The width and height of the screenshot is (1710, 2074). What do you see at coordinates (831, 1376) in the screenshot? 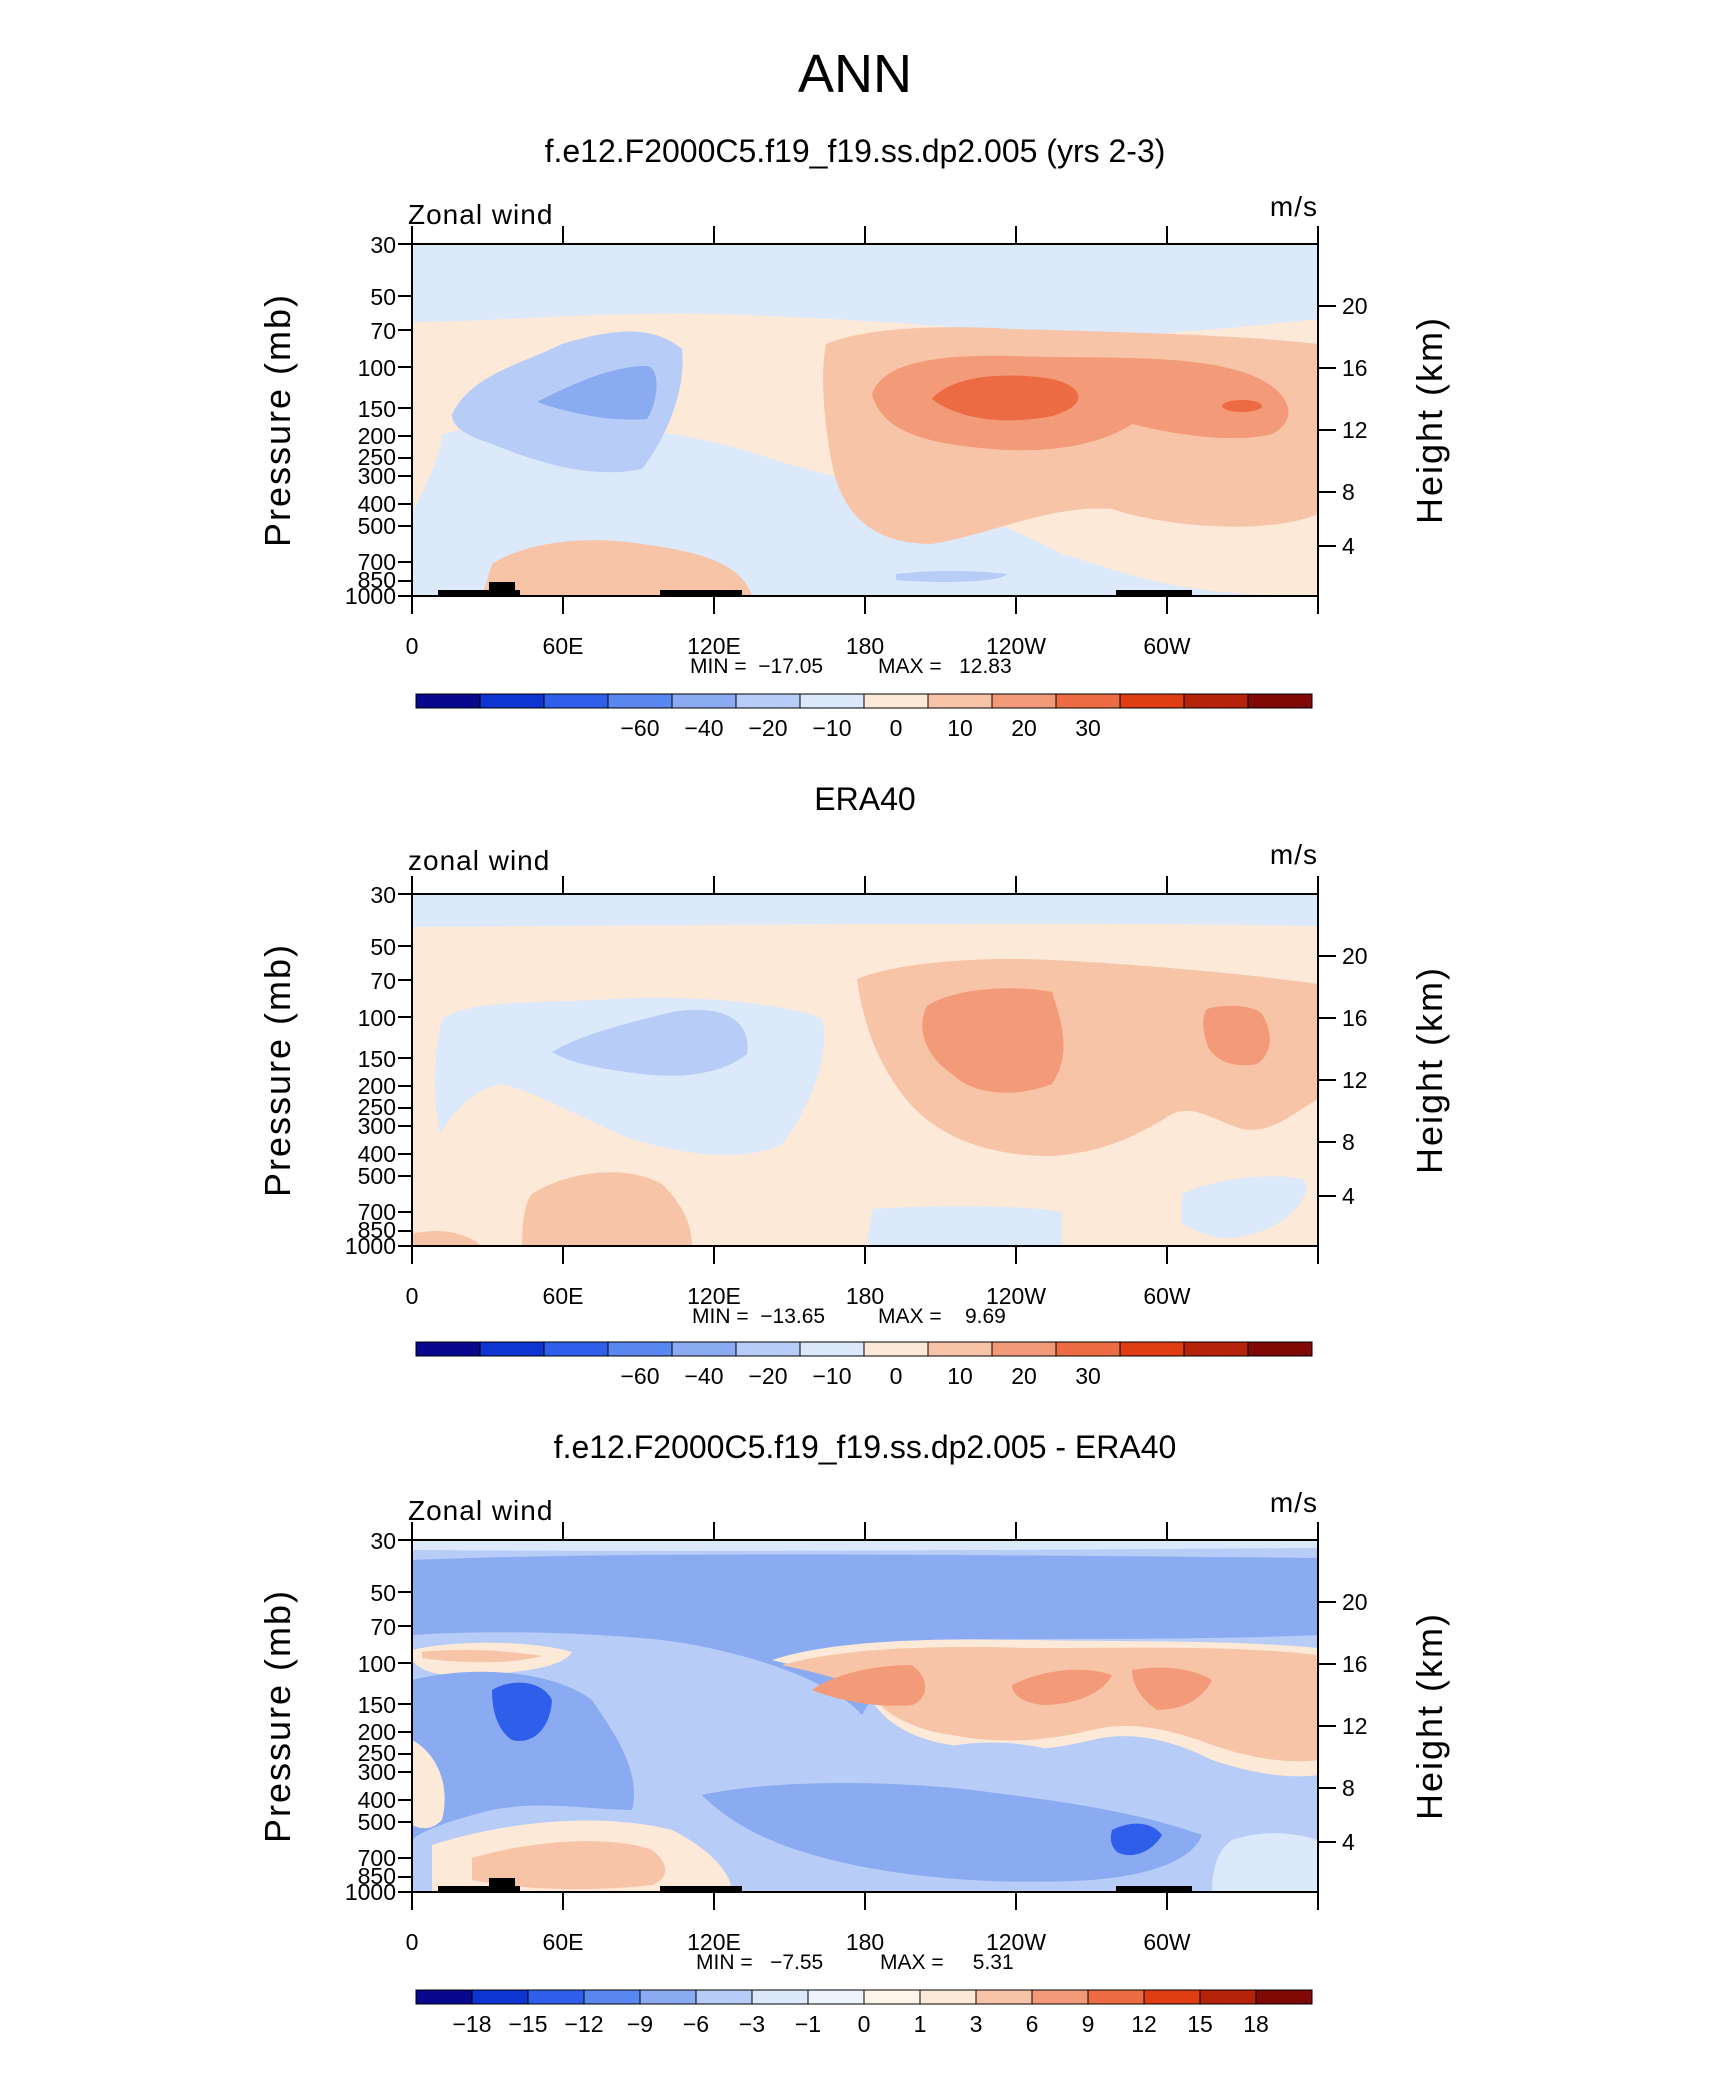
I see `colorbar-label: −10` at bounding box center [831, 1376].